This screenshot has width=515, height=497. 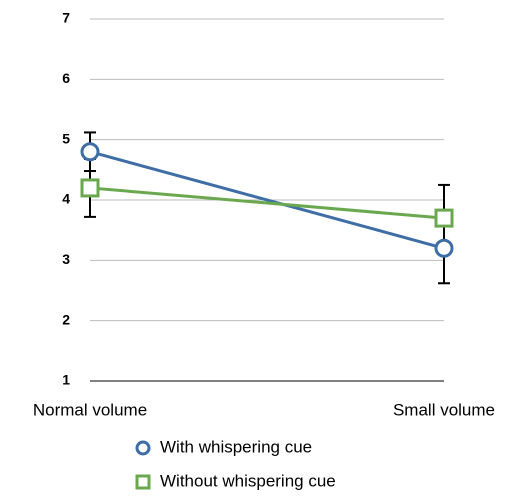 I want to click on y-tick-label: 1, so click(x=66, y=380).